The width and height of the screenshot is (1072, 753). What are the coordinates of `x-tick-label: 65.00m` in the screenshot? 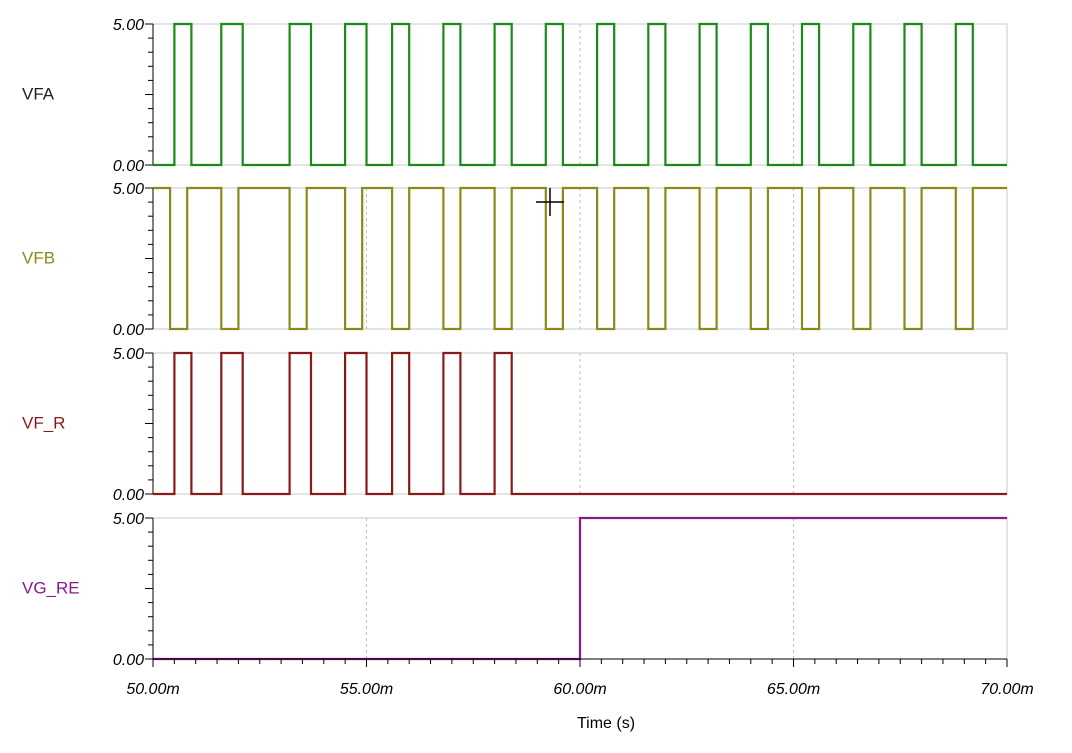 It's located at (793, 689).